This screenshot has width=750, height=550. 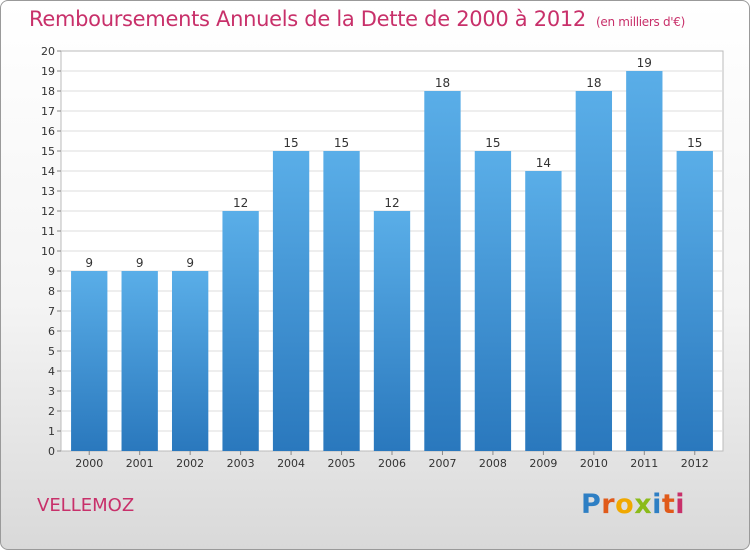 What do you see at coordinates (392, 463) in the screenshot?
I see `x-tick-label: 2006` at bounding box center [392, 463].